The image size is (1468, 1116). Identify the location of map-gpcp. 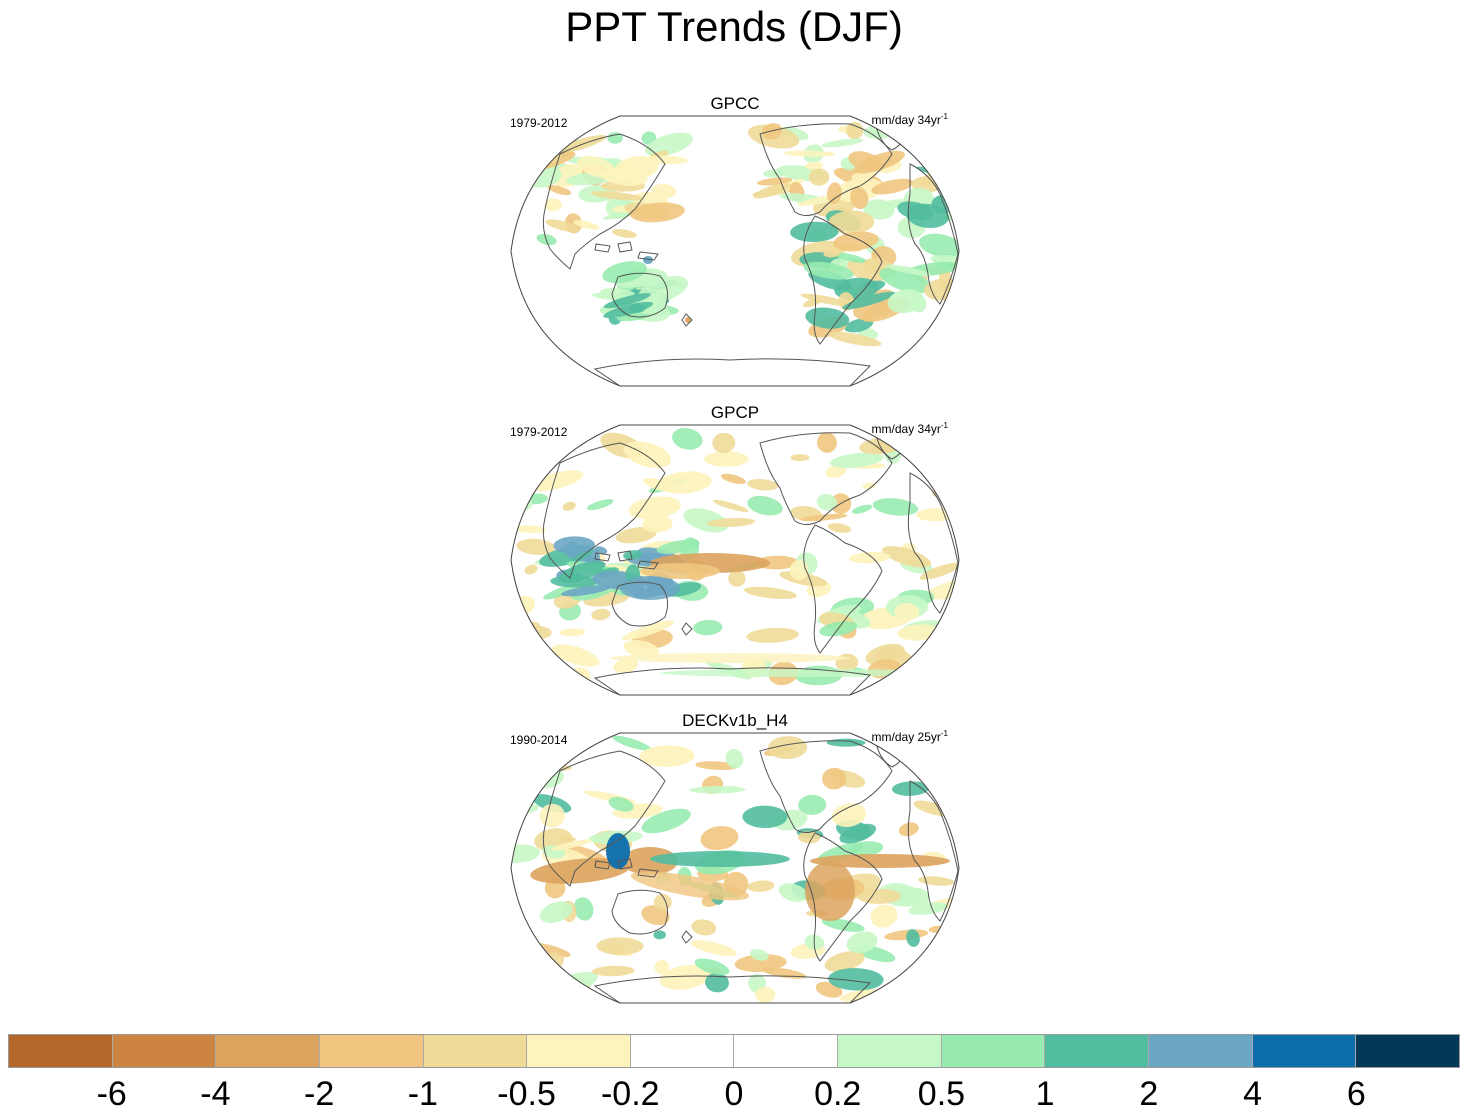
(735, 560).